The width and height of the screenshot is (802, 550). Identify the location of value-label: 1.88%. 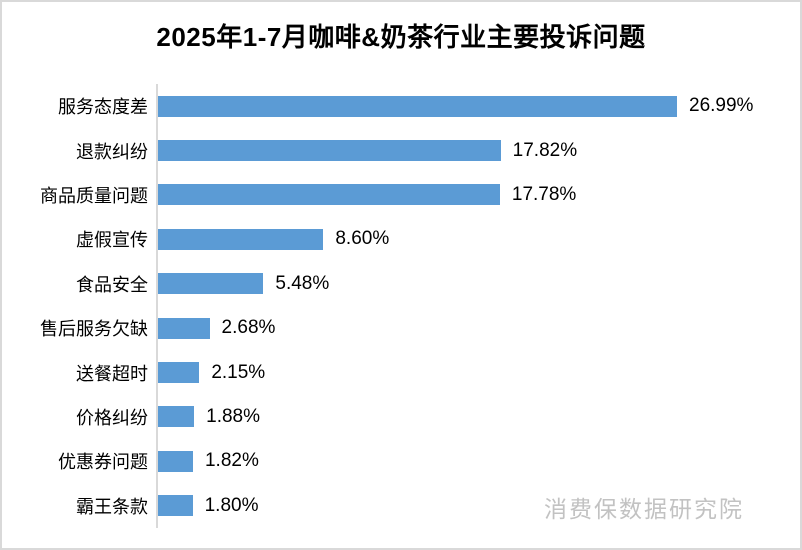
(233, 416).